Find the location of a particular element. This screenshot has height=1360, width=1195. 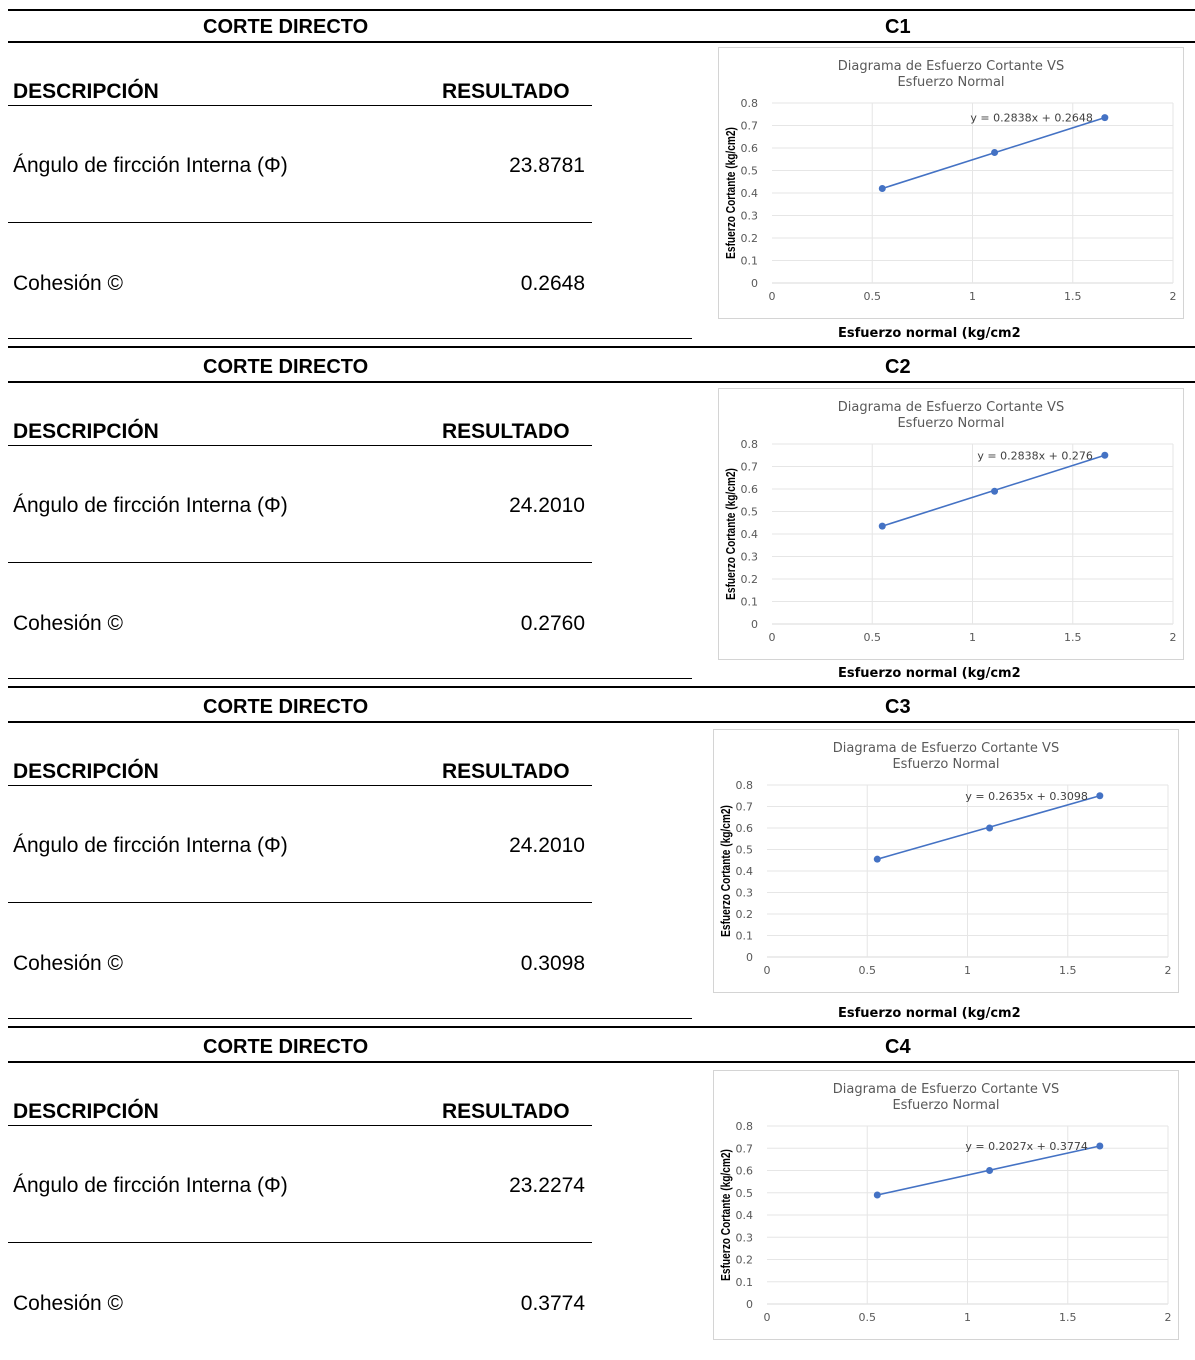

cohesion-value: 0.2760 is located at coordinates (552, 623).